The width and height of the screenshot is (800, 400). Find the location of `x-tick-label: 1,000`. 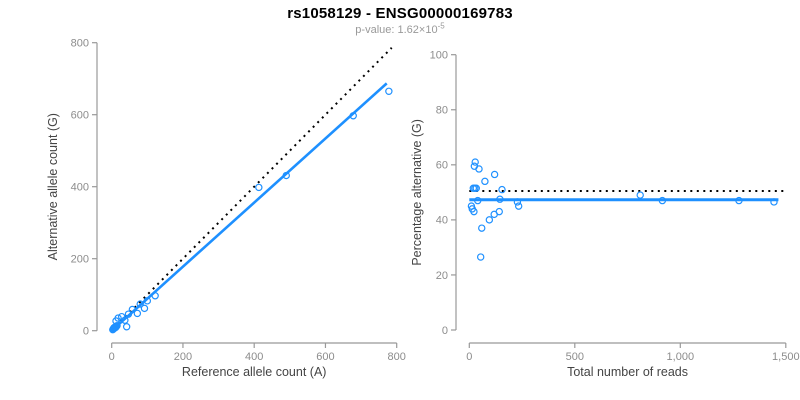

x-tick-label: 1,000 is located at coordinates (681, 357).